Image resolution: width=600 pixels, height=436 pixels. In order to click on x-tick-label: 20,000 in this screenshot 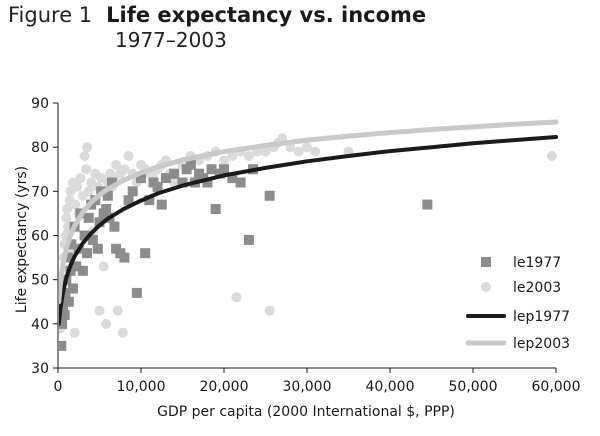, I will do `click(224, 387)`.